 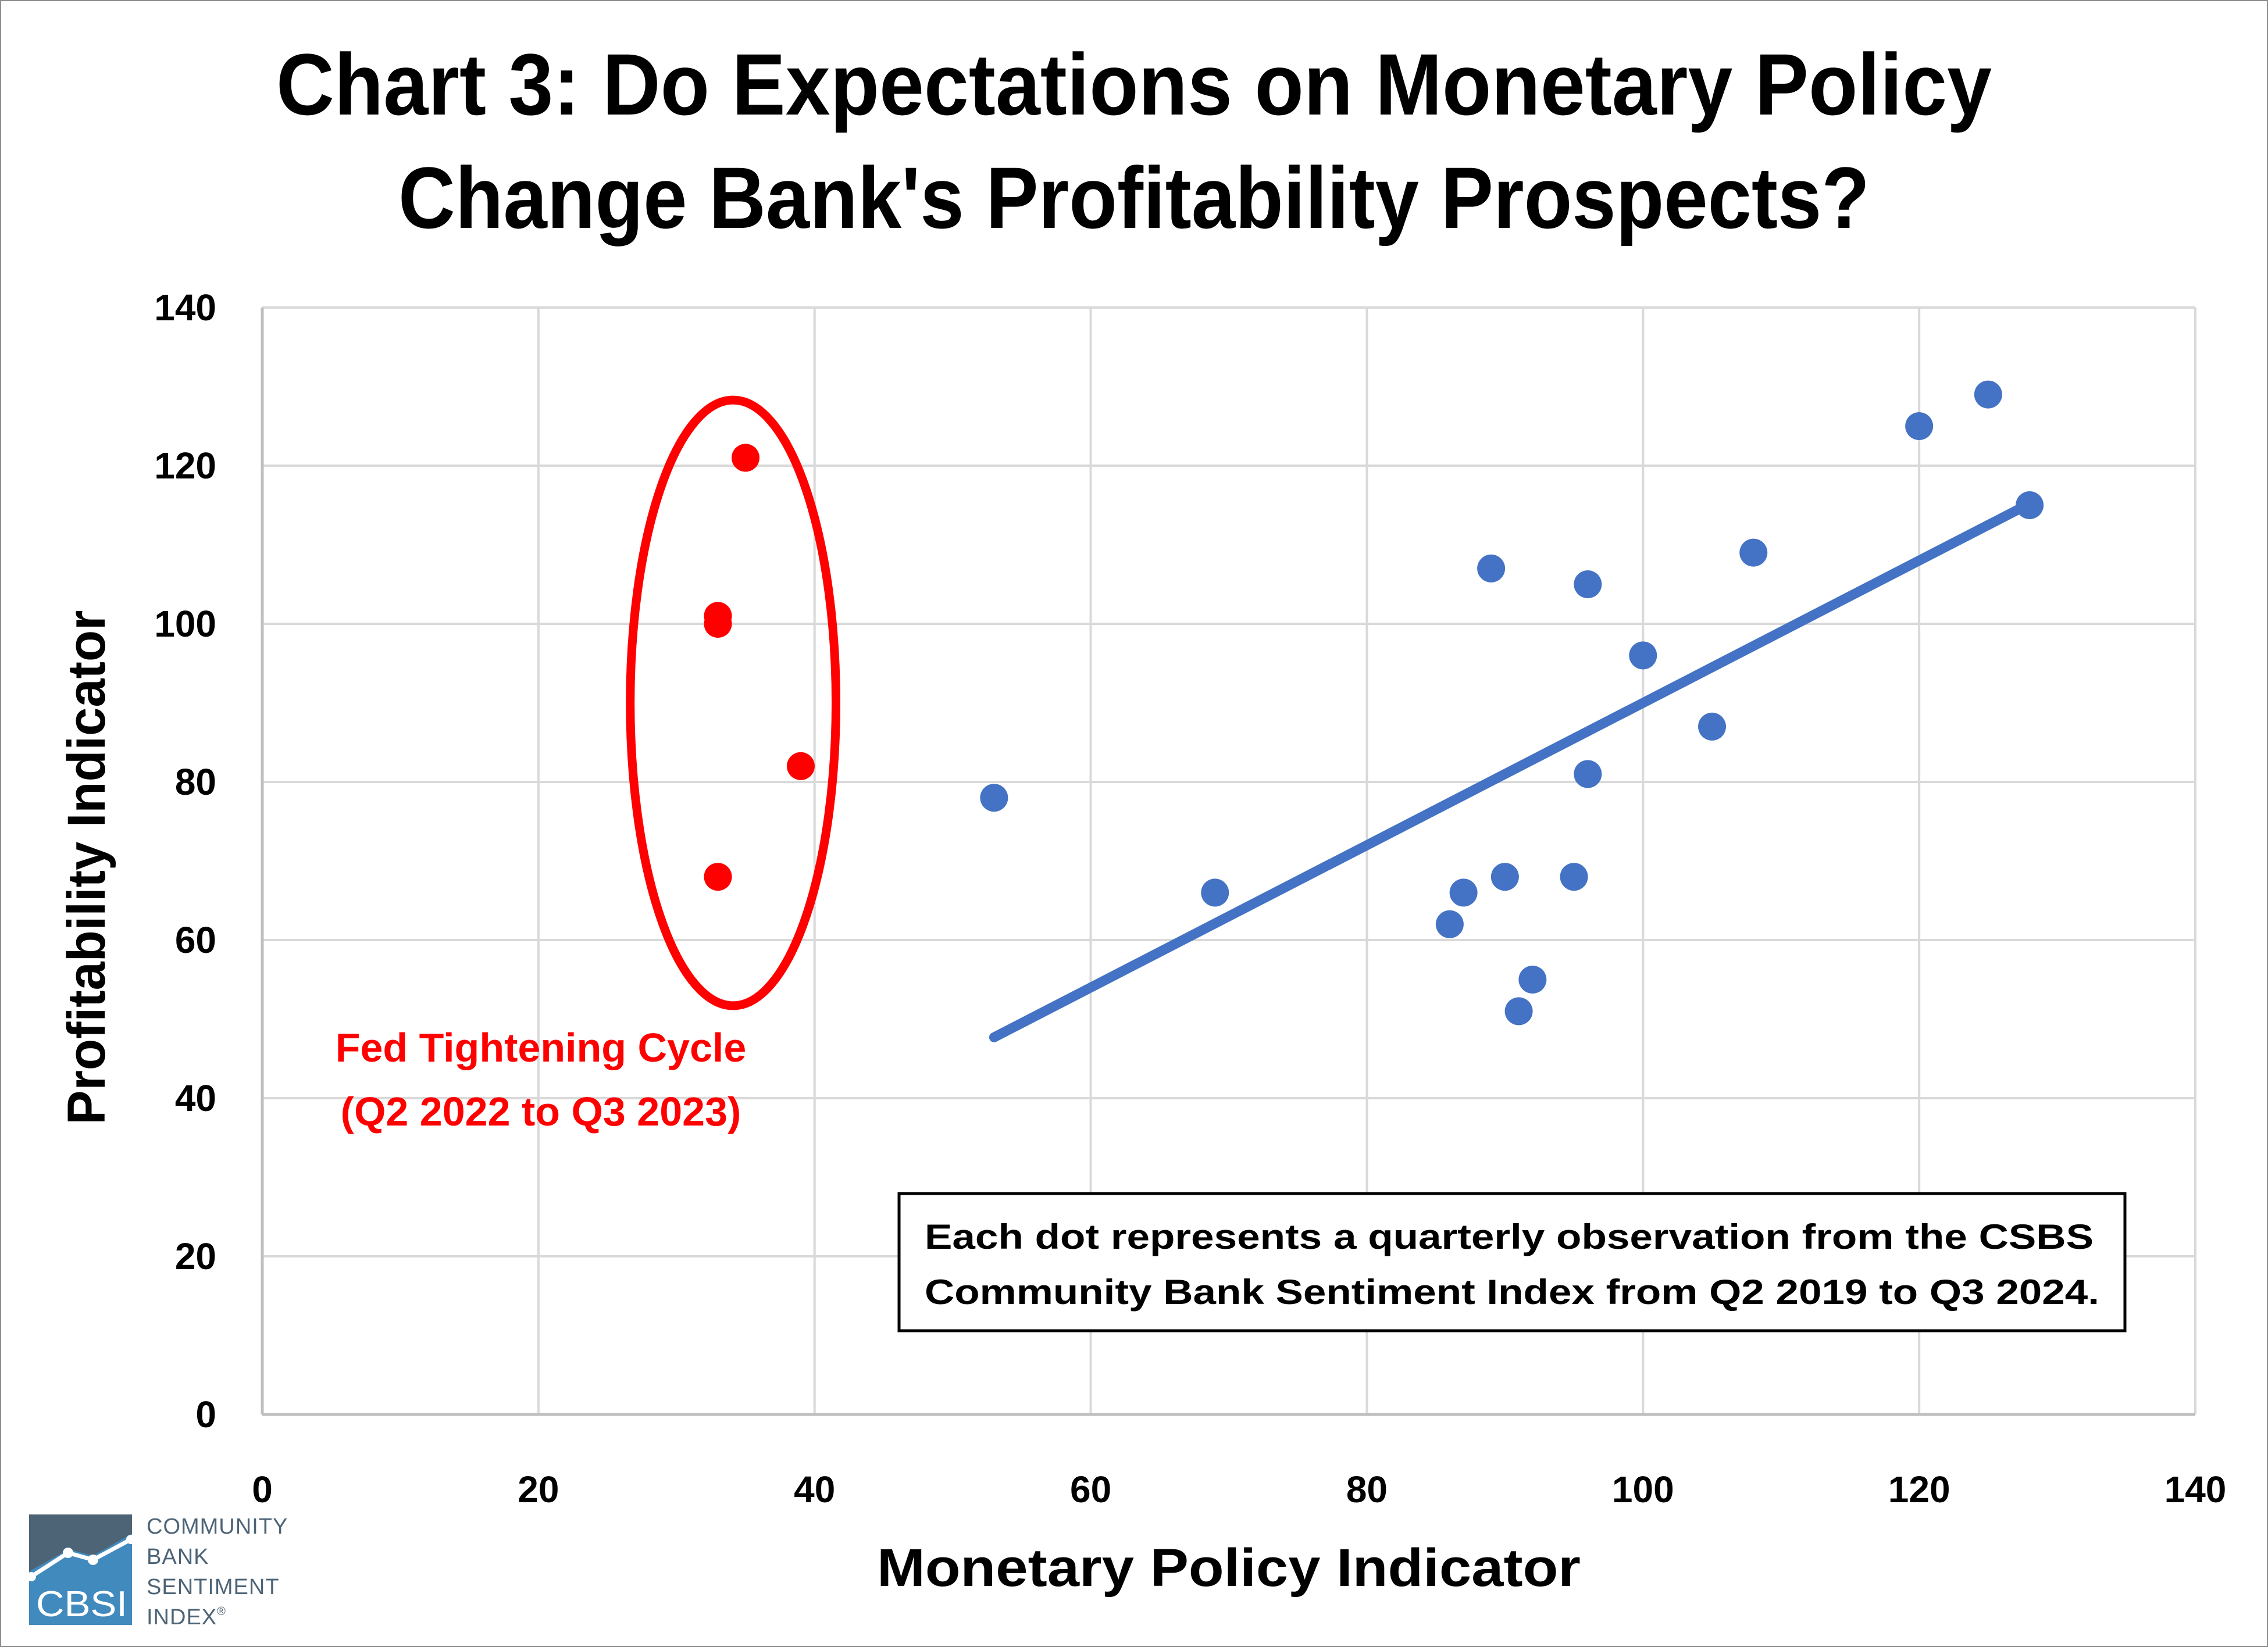 I want to click on highlight-ellipse-group, so click(x=733, y=702).